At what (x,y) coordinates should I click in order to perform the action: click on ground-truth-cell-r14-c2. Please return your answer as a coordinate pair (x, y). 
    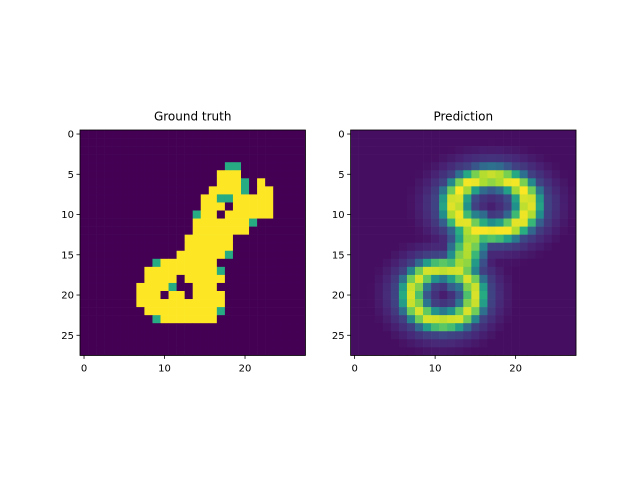
    Looking at the image, I should click on (100, 247).